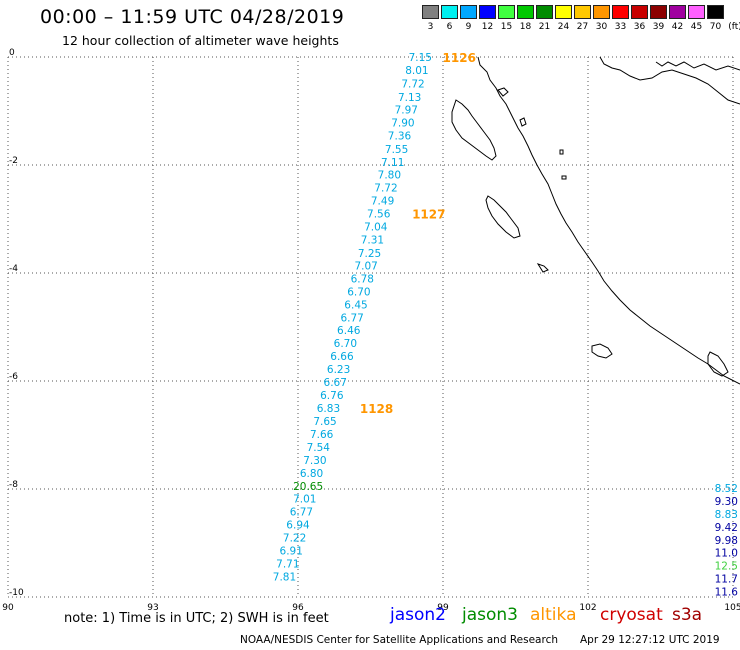 The image size is (740, 650). I want to click on legend-label: 33, so click(620, 27).